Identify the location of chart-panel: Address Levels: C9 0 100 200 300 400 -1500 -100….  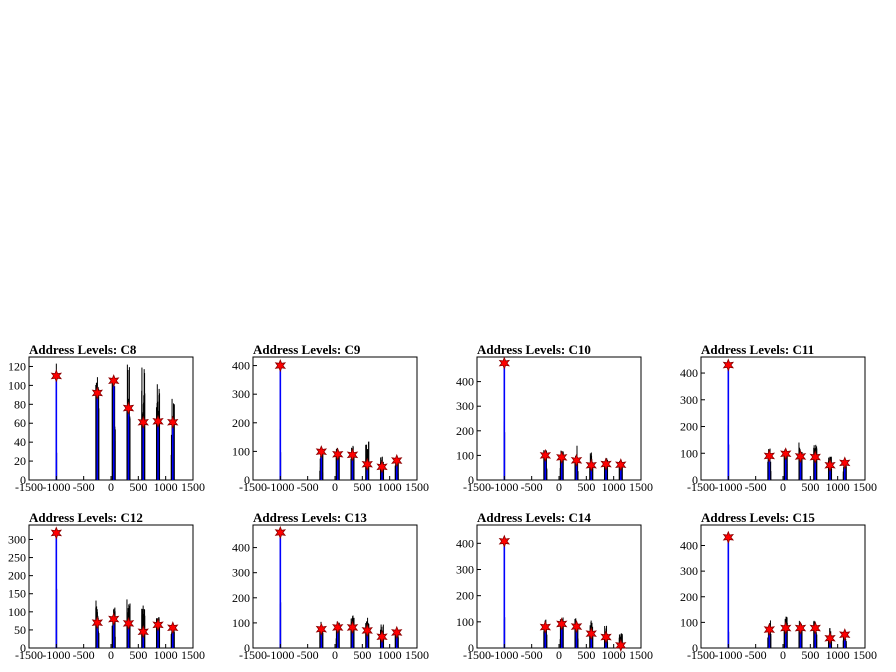
(330, 418).